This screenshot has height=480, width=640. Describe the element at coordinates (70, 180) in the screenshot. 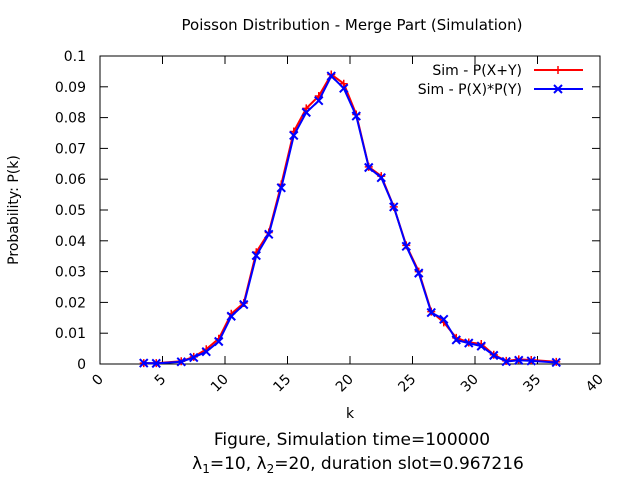

I see `y-tick-label: 0.06` at that location.